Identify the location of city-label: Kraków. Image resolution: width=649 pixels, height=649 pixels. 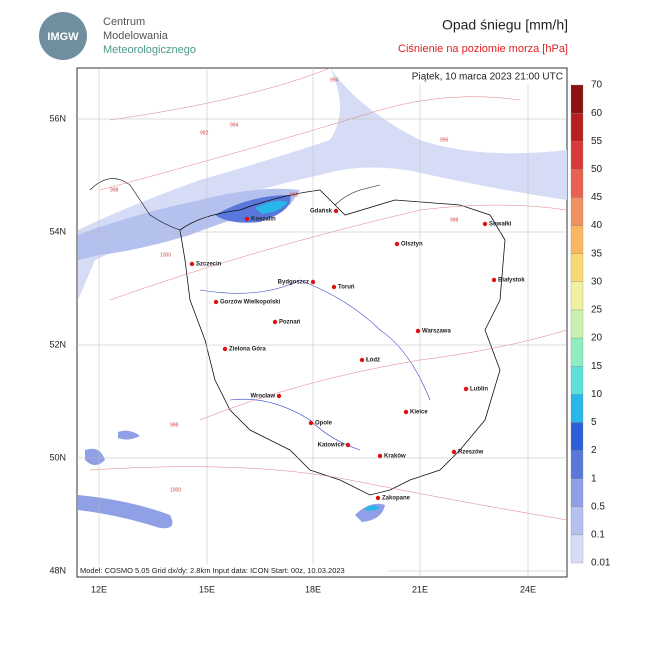
(395, 457).